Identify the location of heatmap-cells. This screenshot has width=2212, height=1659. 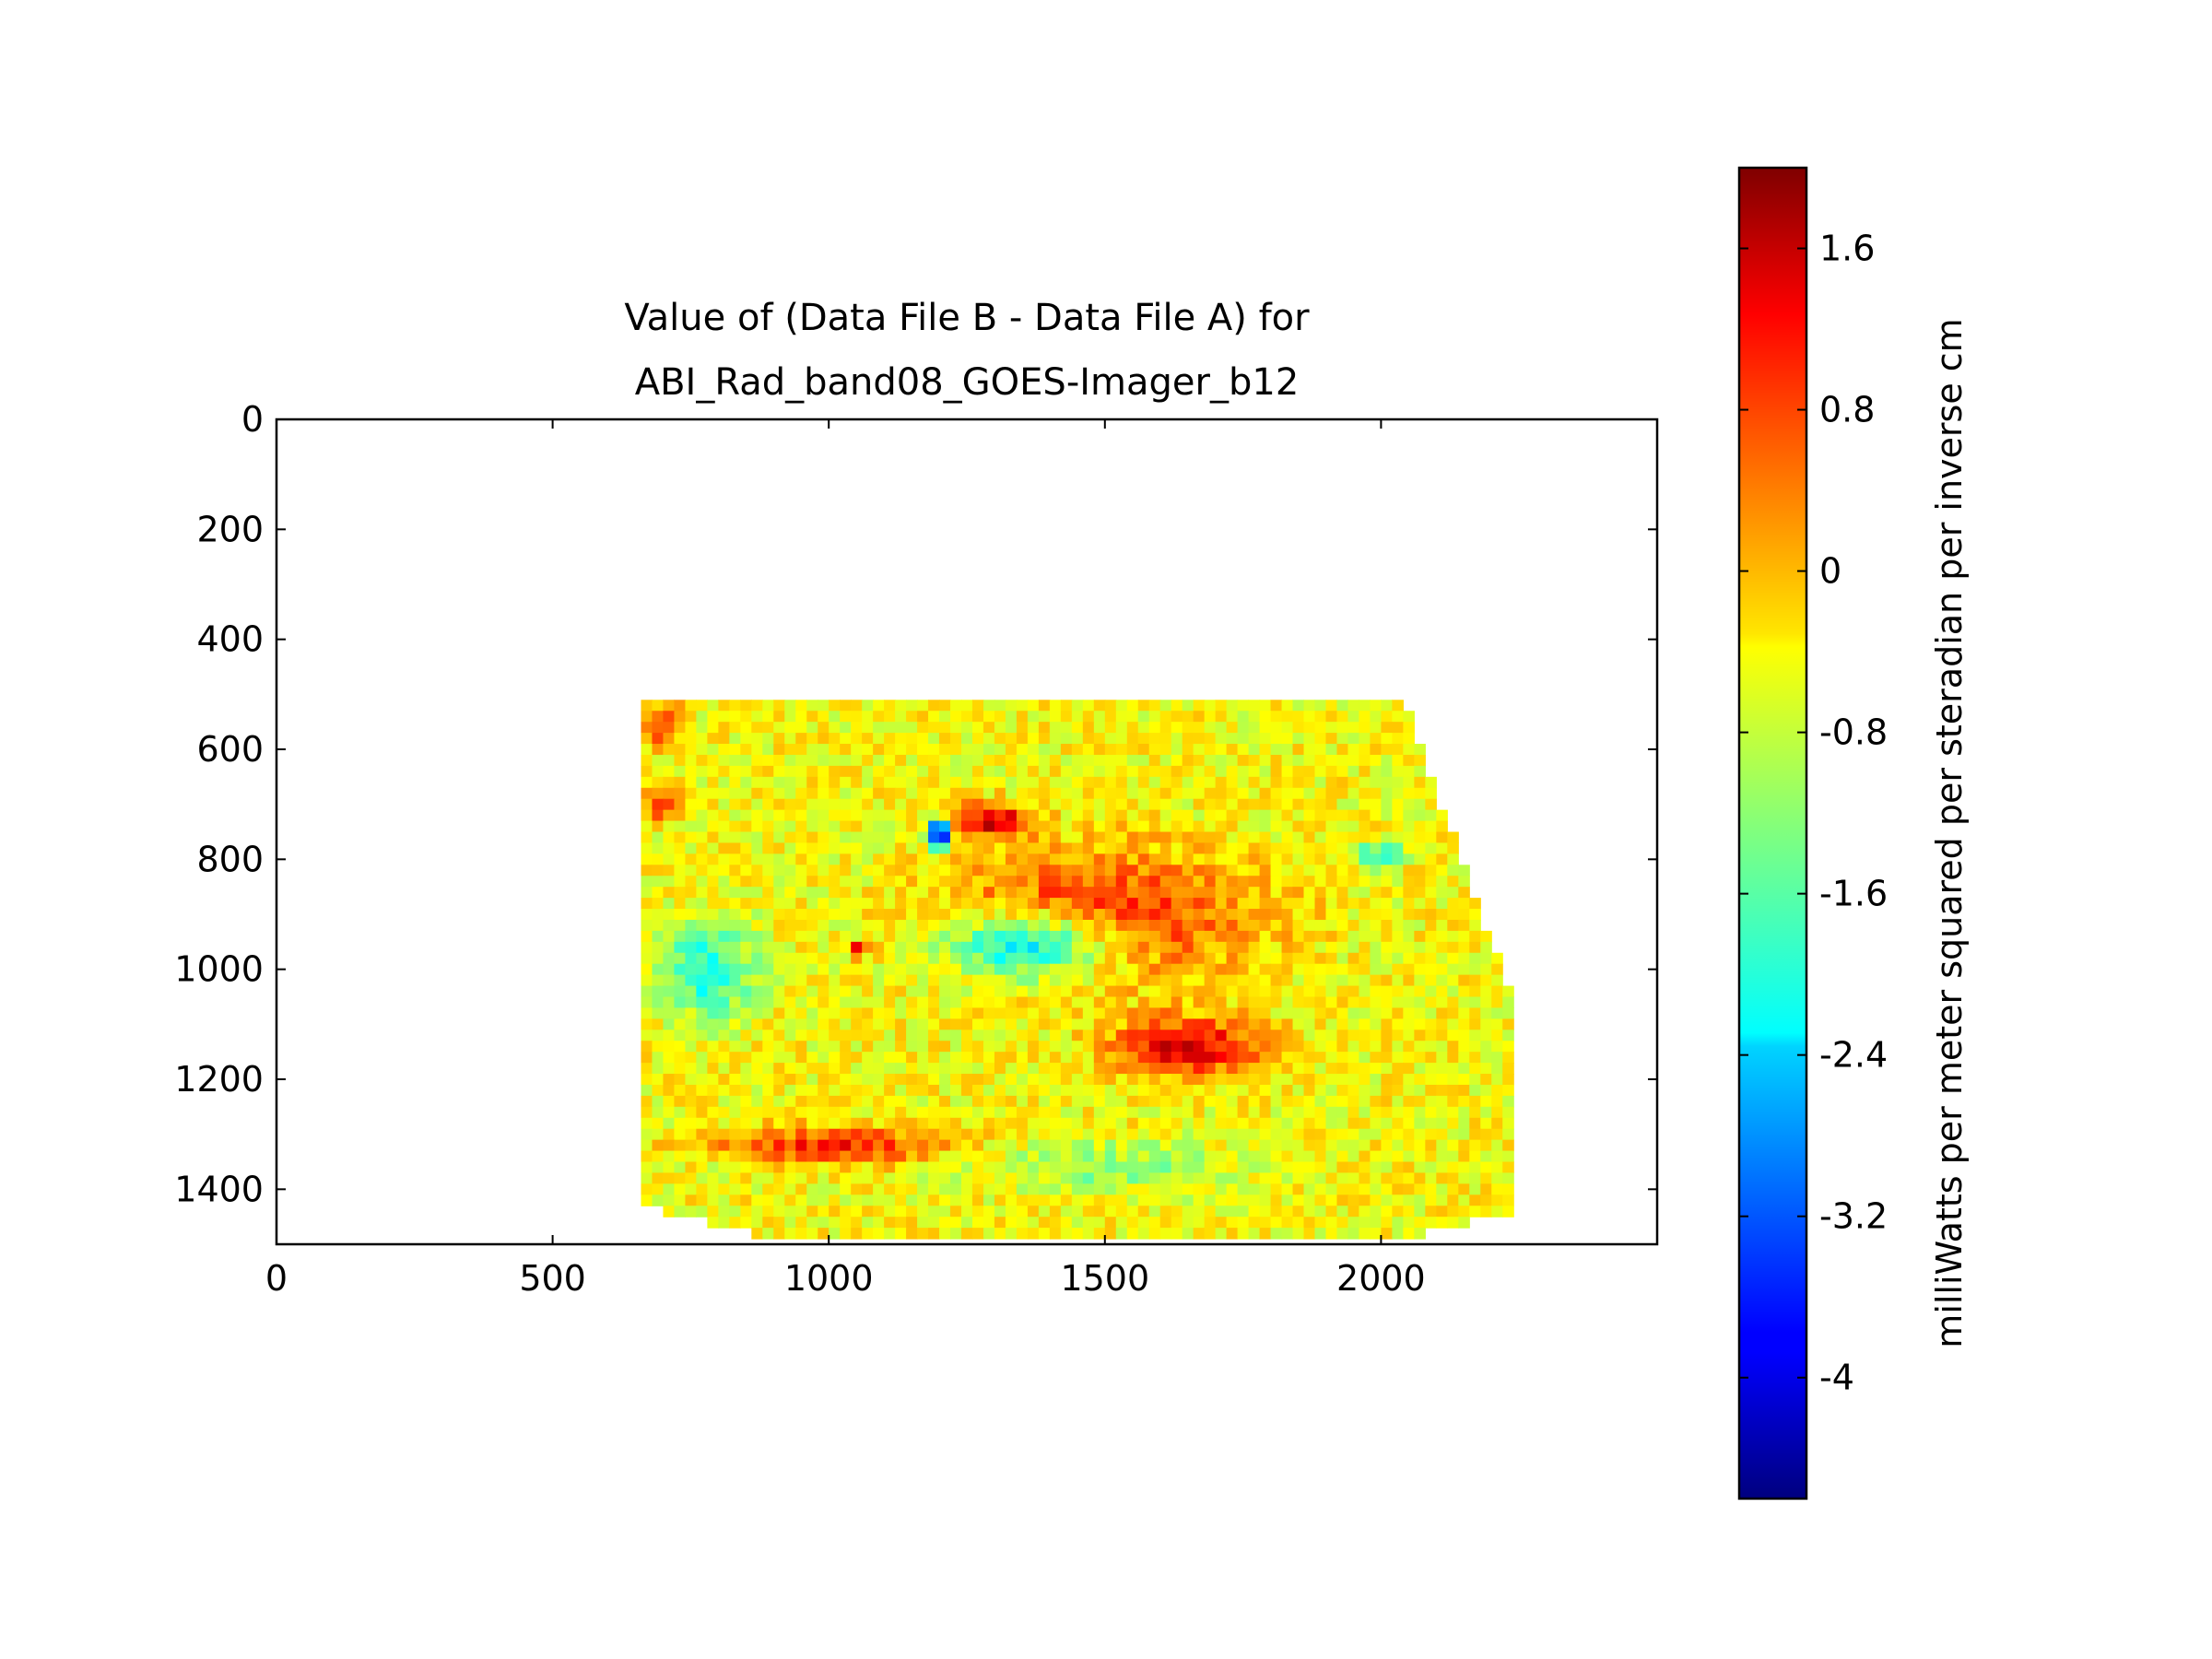
(1077, 970).